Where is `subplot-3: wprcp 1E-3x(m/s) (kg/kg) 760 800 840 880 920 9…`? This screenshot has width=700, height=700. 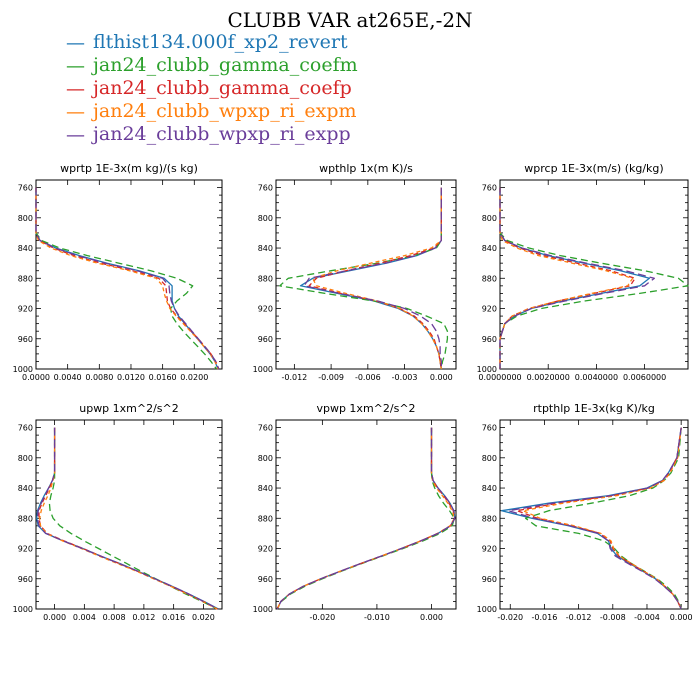
subplot-3: wprcp 1E-3x(m/s) (kg/kg) 760 800 840 880 920 9… is located at coordinates (583, 272).